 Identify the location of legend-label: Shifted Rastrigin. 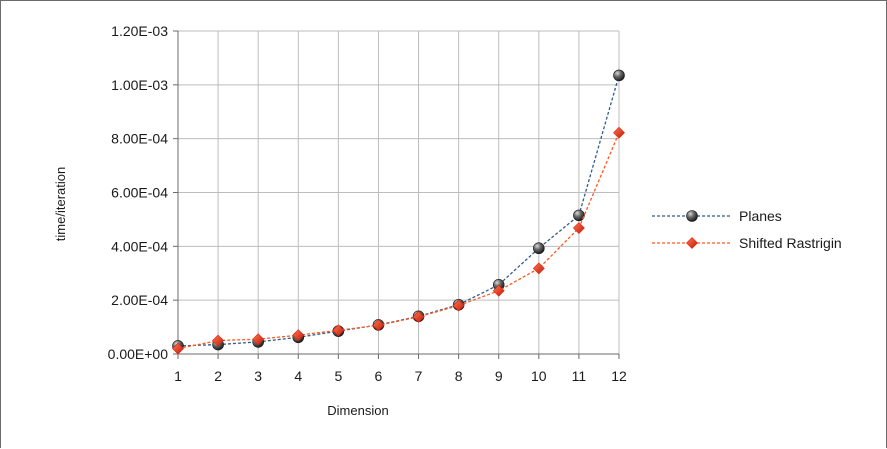
(790, 243).